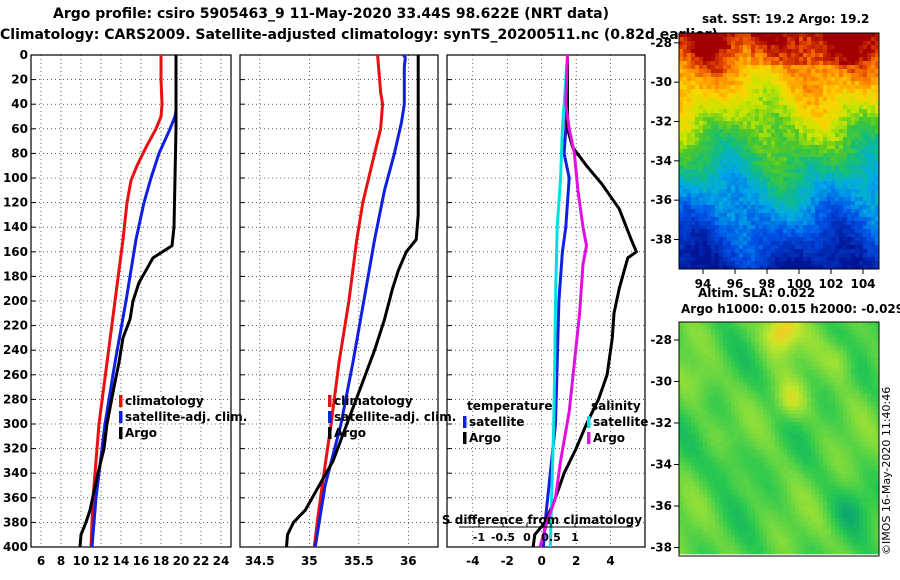 This screenshot has height=580, width=900. What do you see at coordinates (542, 520) in the screenshot?
I see `difference-xlabel: S difference from climatology` at bounding box center [542, 520].